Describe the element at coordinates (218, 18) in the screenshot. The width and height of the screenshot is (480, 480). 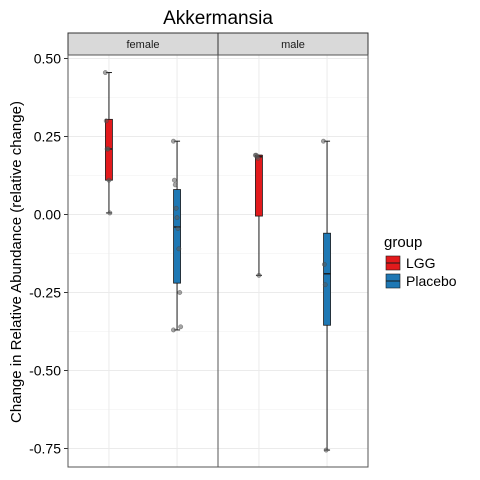
I see `chart-title: Akkermansia` at that location.